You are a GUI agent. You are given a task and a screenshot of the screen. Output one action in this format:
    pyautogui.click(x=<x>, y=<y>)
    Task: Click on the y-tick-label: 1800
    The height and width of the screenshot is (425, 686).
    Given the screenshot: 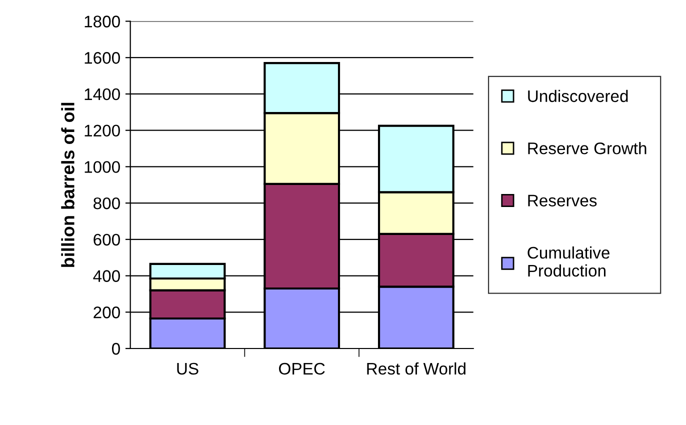 What is the action you would take?
    pyautogui.click(x=102, y=22)
    